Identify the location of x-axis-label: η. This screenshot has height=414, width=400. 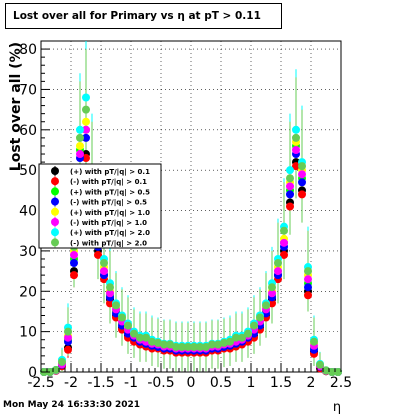
(337, 407).